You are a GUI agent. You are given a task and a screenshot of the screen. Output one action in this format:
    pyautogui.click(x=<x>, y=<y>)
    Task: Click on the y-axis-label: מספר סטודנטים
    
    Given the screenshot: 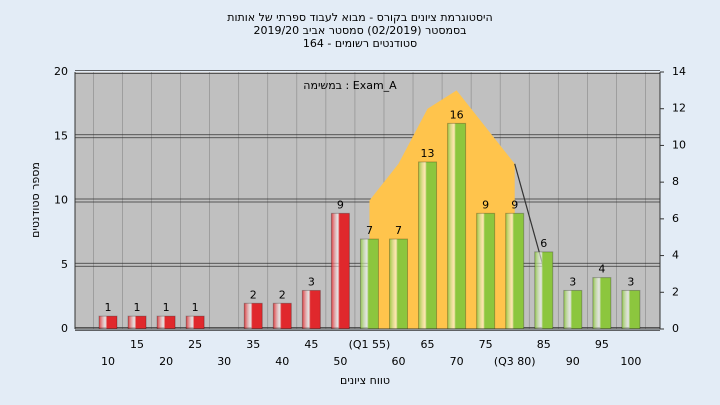 What is the action you would take?
    pyautogui.click(x=35, y=200)
    